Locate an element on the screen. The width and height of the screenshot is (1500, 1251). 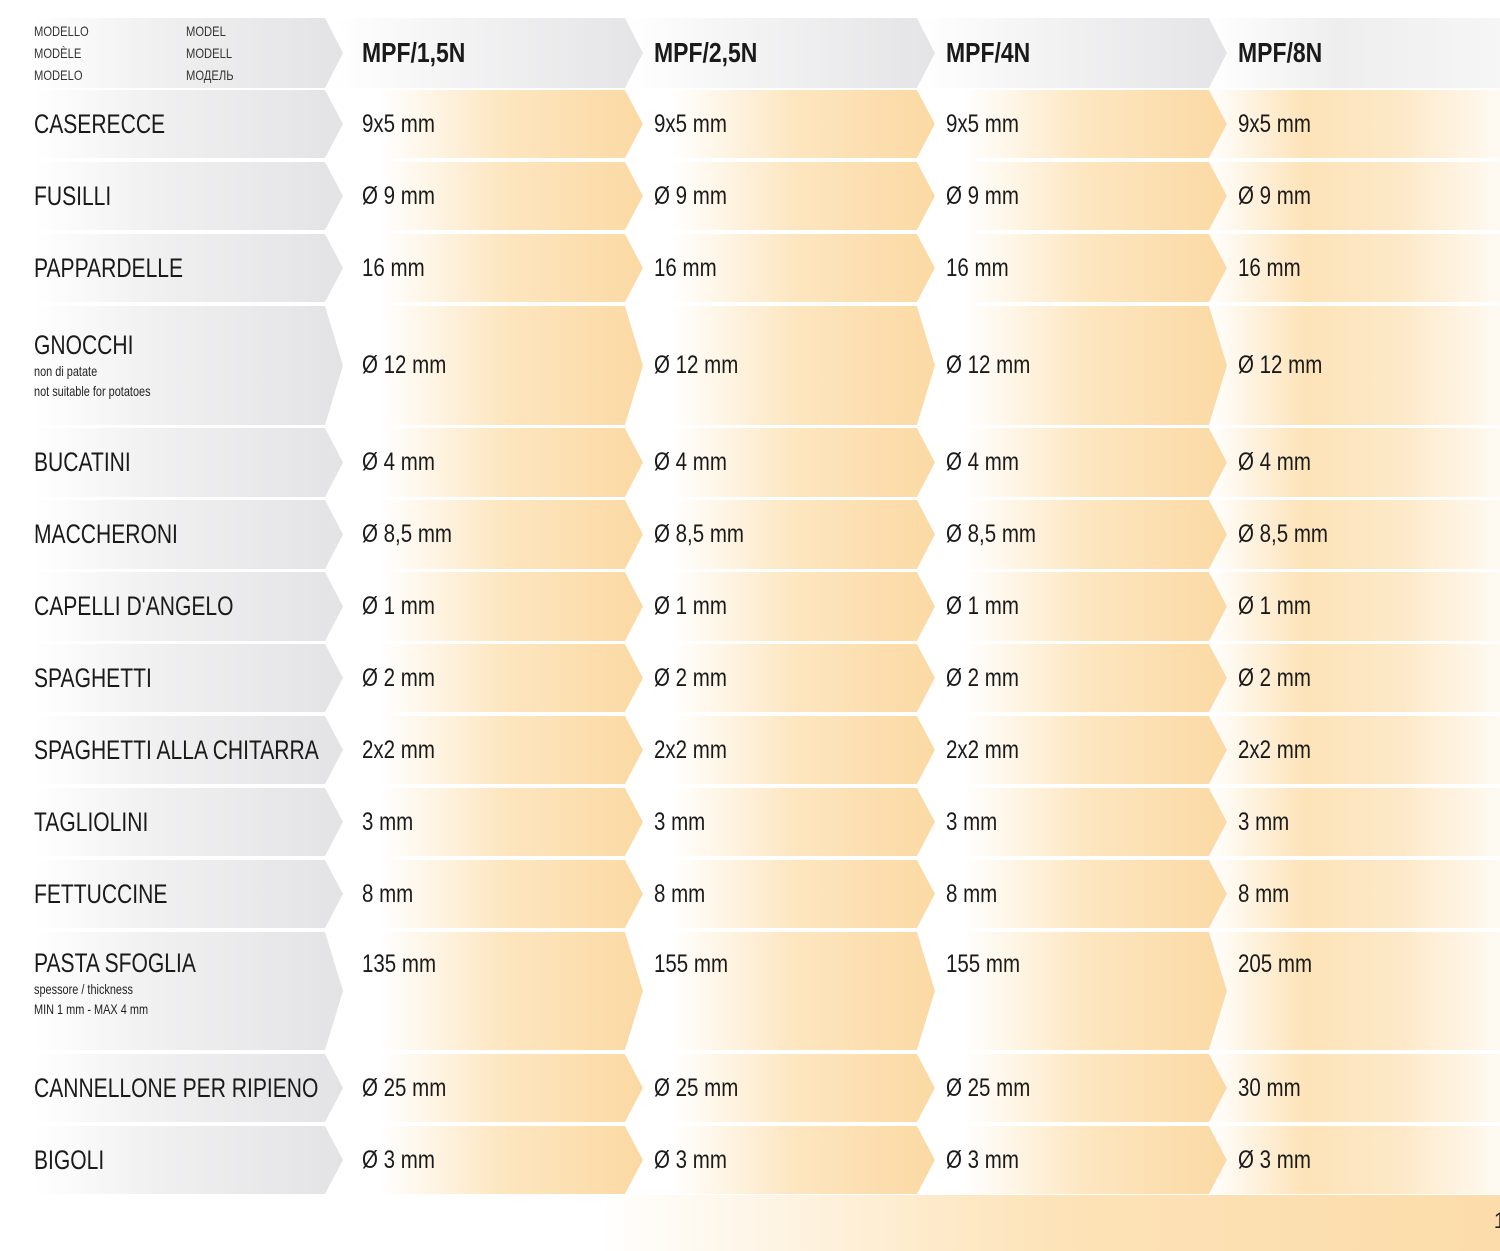
pasta-name: FETTUCCINE is located at coordinates (101, 893).